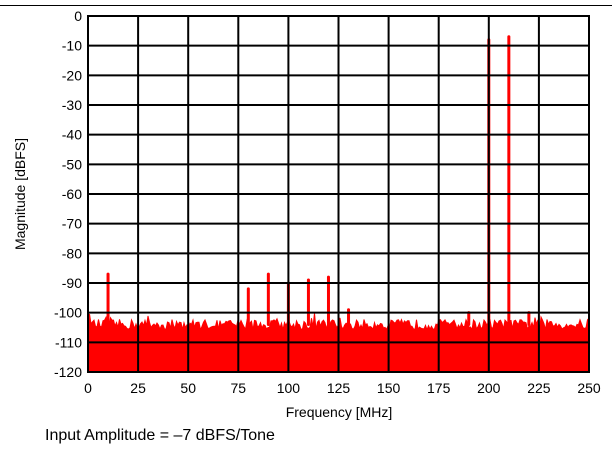 Image resolution: width=612 pixels, height=451 pixels. I want to click on y-tick-label-7: -70, so click(72, 224).